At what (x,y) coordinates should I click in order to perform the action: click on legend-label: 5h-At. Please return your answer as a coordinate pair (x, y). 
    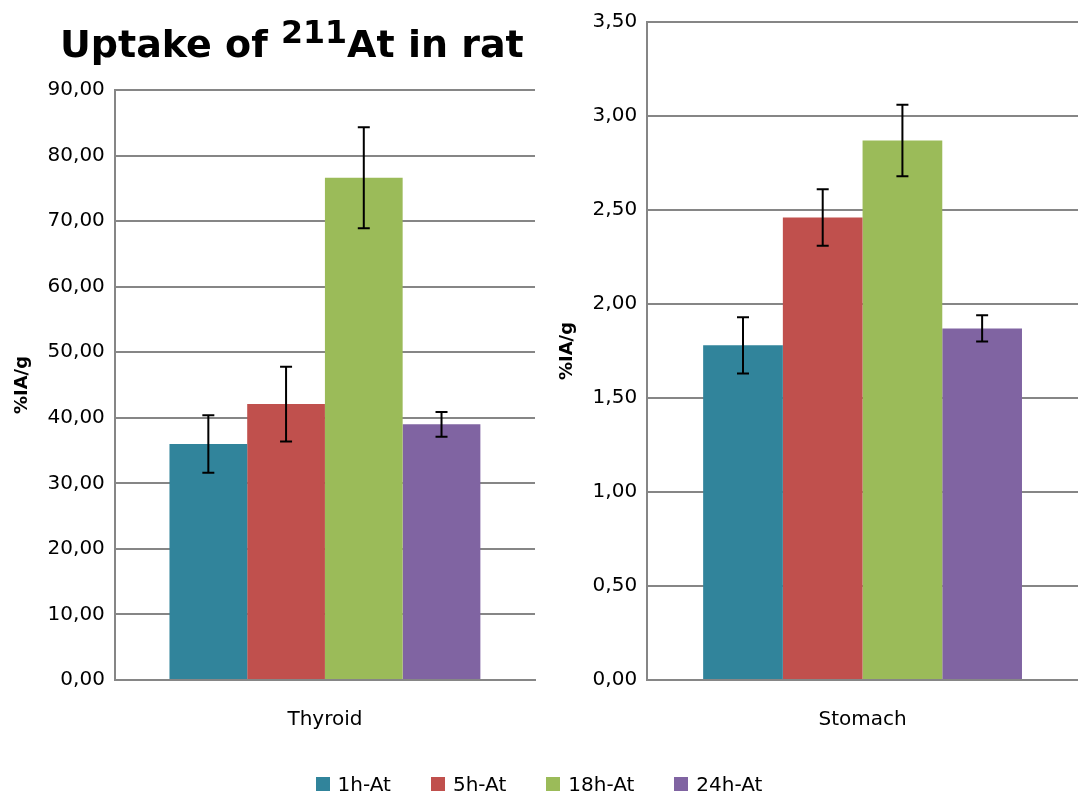
    Looking at the image, I should click on (479, 784).